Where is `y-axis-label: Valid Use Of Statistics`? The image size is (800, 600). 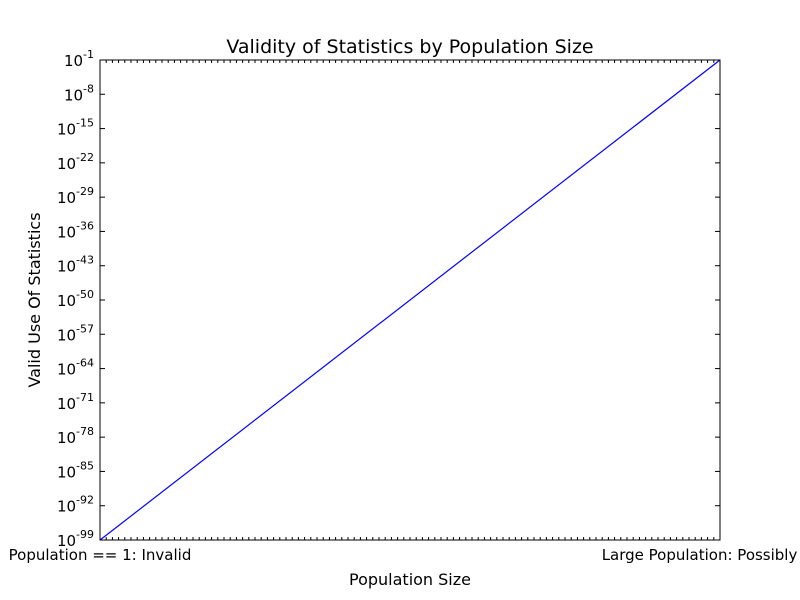
y-axis-label: Valid Use Of Statistics is located at coordinates (34, 299).